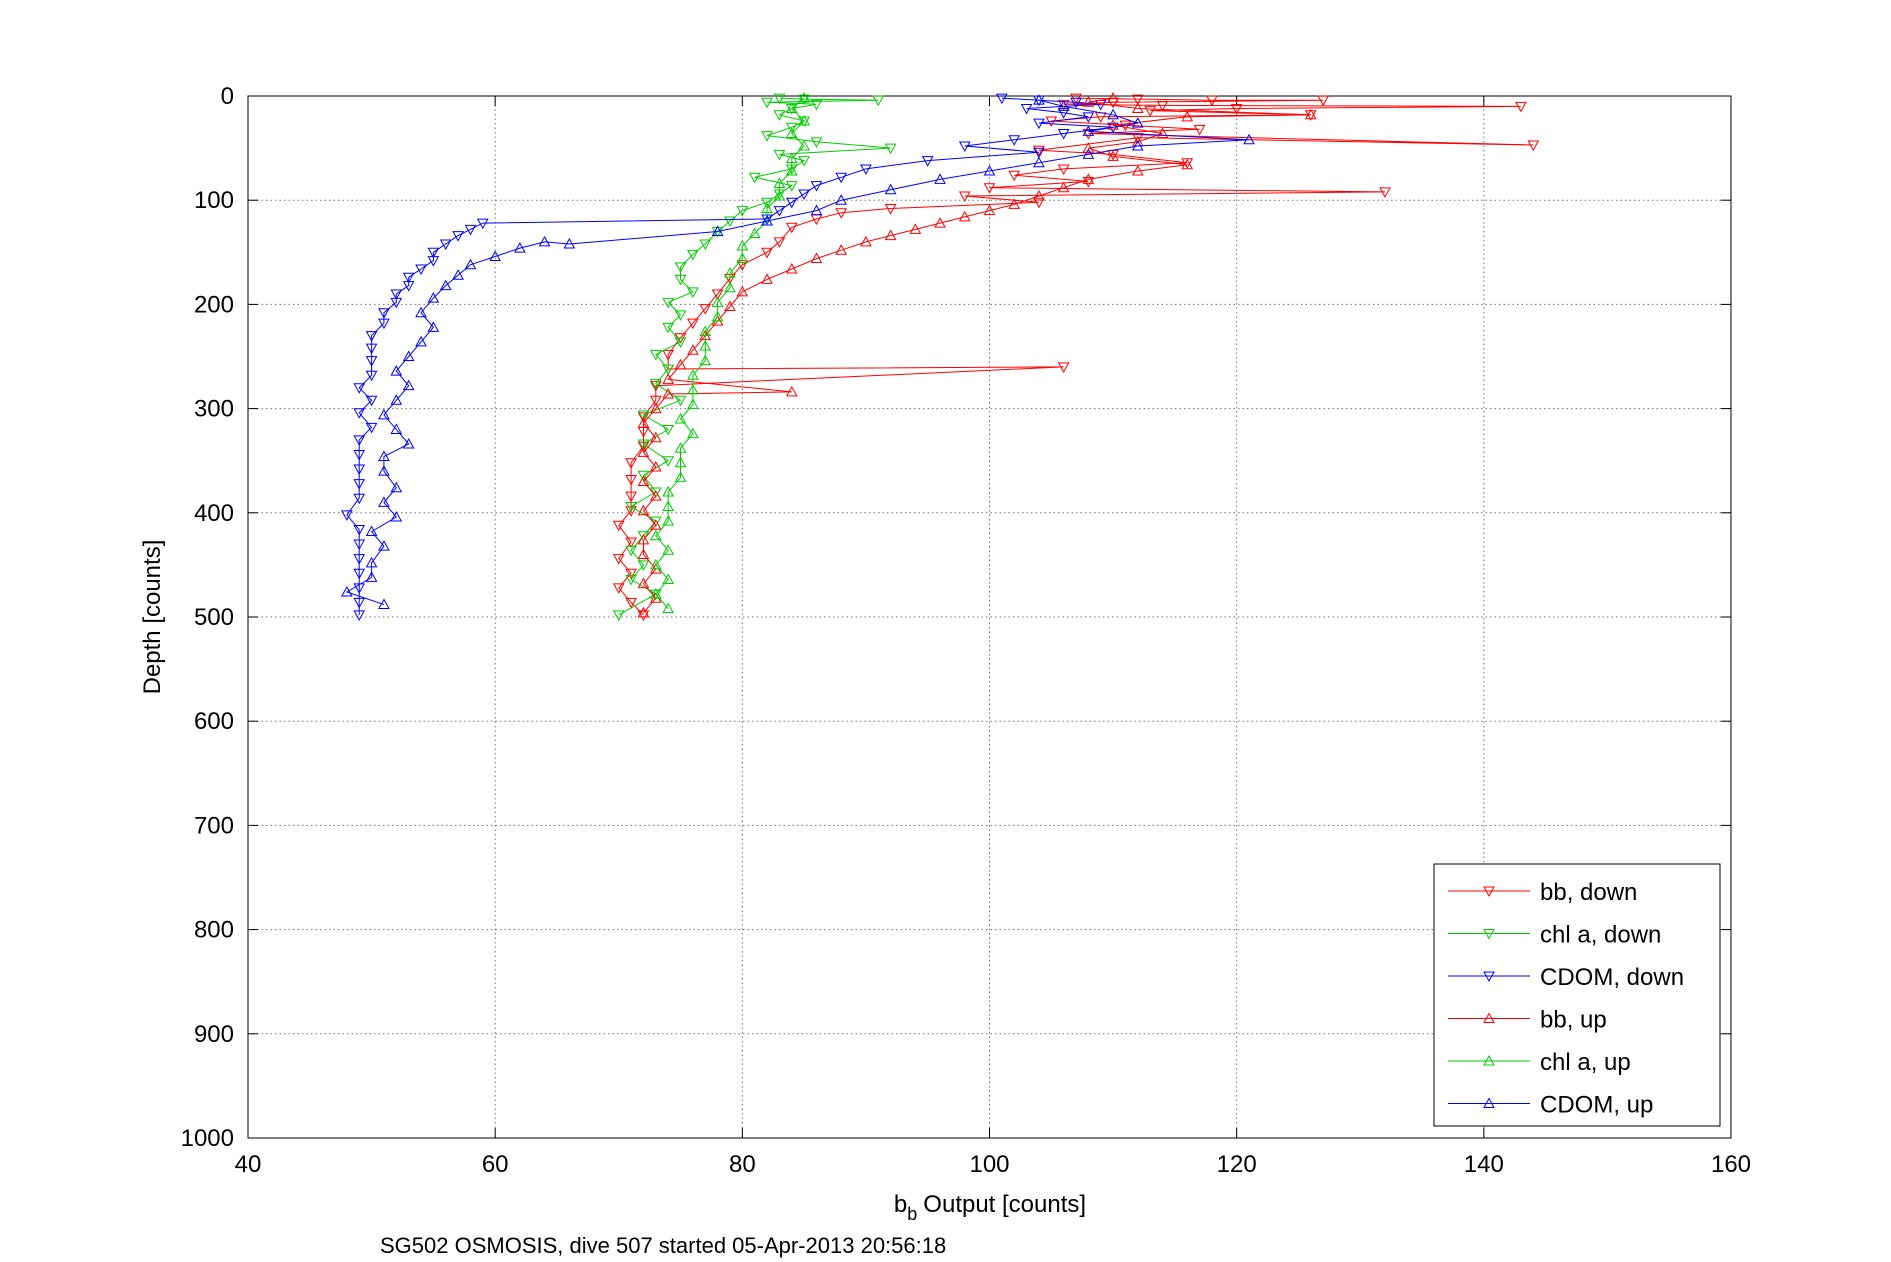 The image size is (1891, 1262). Describe the element at coordinates (214, 304) in the screenshot. I see `y-tick-label: 200` at that location.